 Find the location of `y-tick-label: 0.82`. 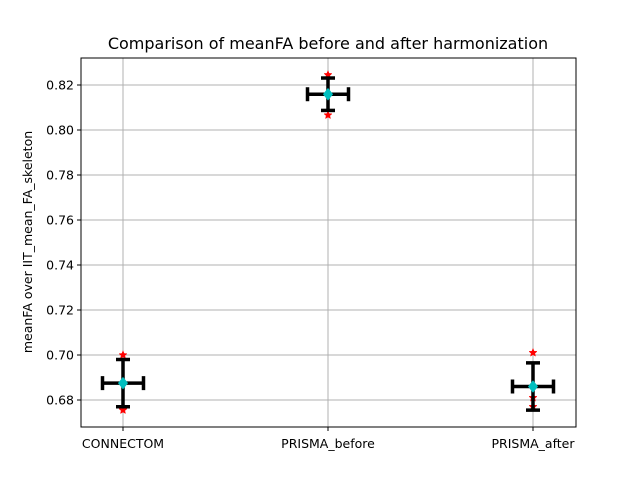

y-tick-label: 0.82 is located at coordinates (60, 85).